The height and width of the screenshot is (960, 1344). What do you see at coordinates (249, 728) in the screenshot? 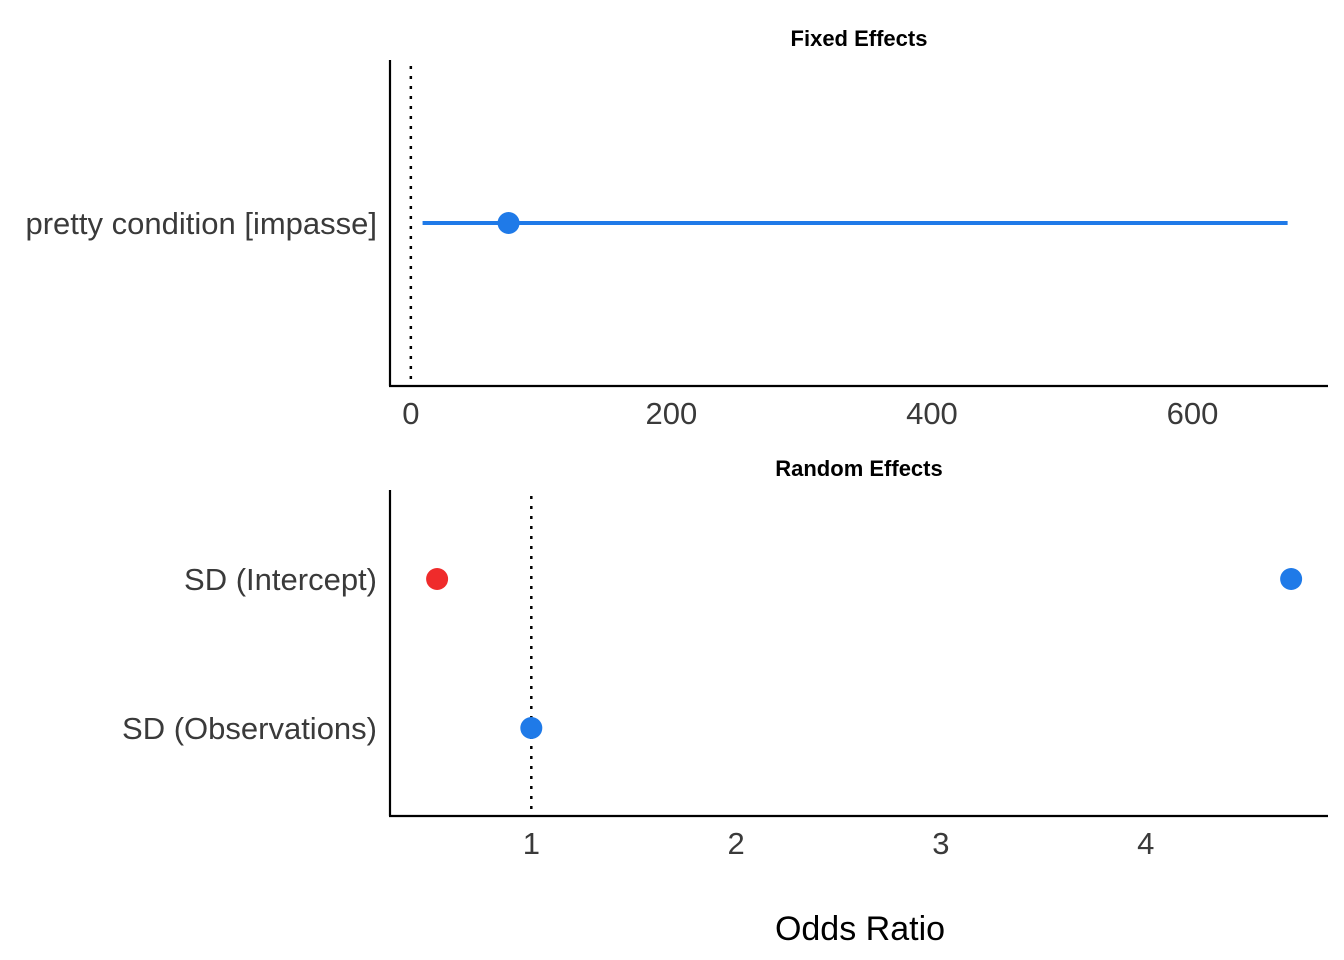
I see `panel-2-category-label: SD (Observations)` at bounding box center [249, 728].